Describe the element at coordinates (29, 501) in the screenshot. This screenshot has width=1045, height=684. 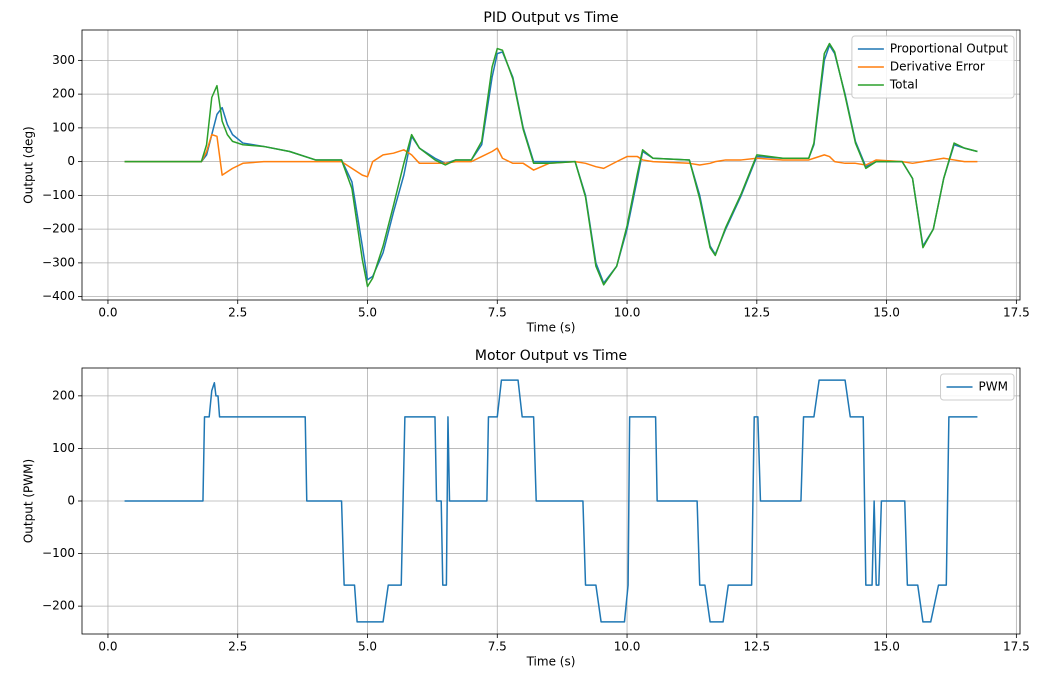
I see `y-axis-label: Output (PWM)` at that location.